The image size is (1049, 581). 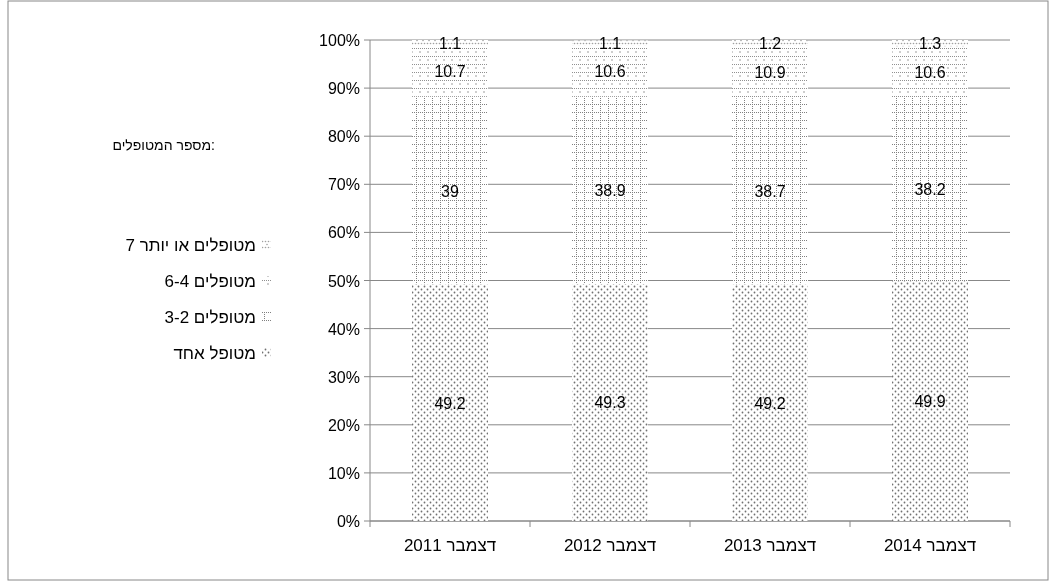 What do you see at coordinates (343, 425) in the screenshot?
I see `y-tick-label: 20%` at bounding box center [343, 425].